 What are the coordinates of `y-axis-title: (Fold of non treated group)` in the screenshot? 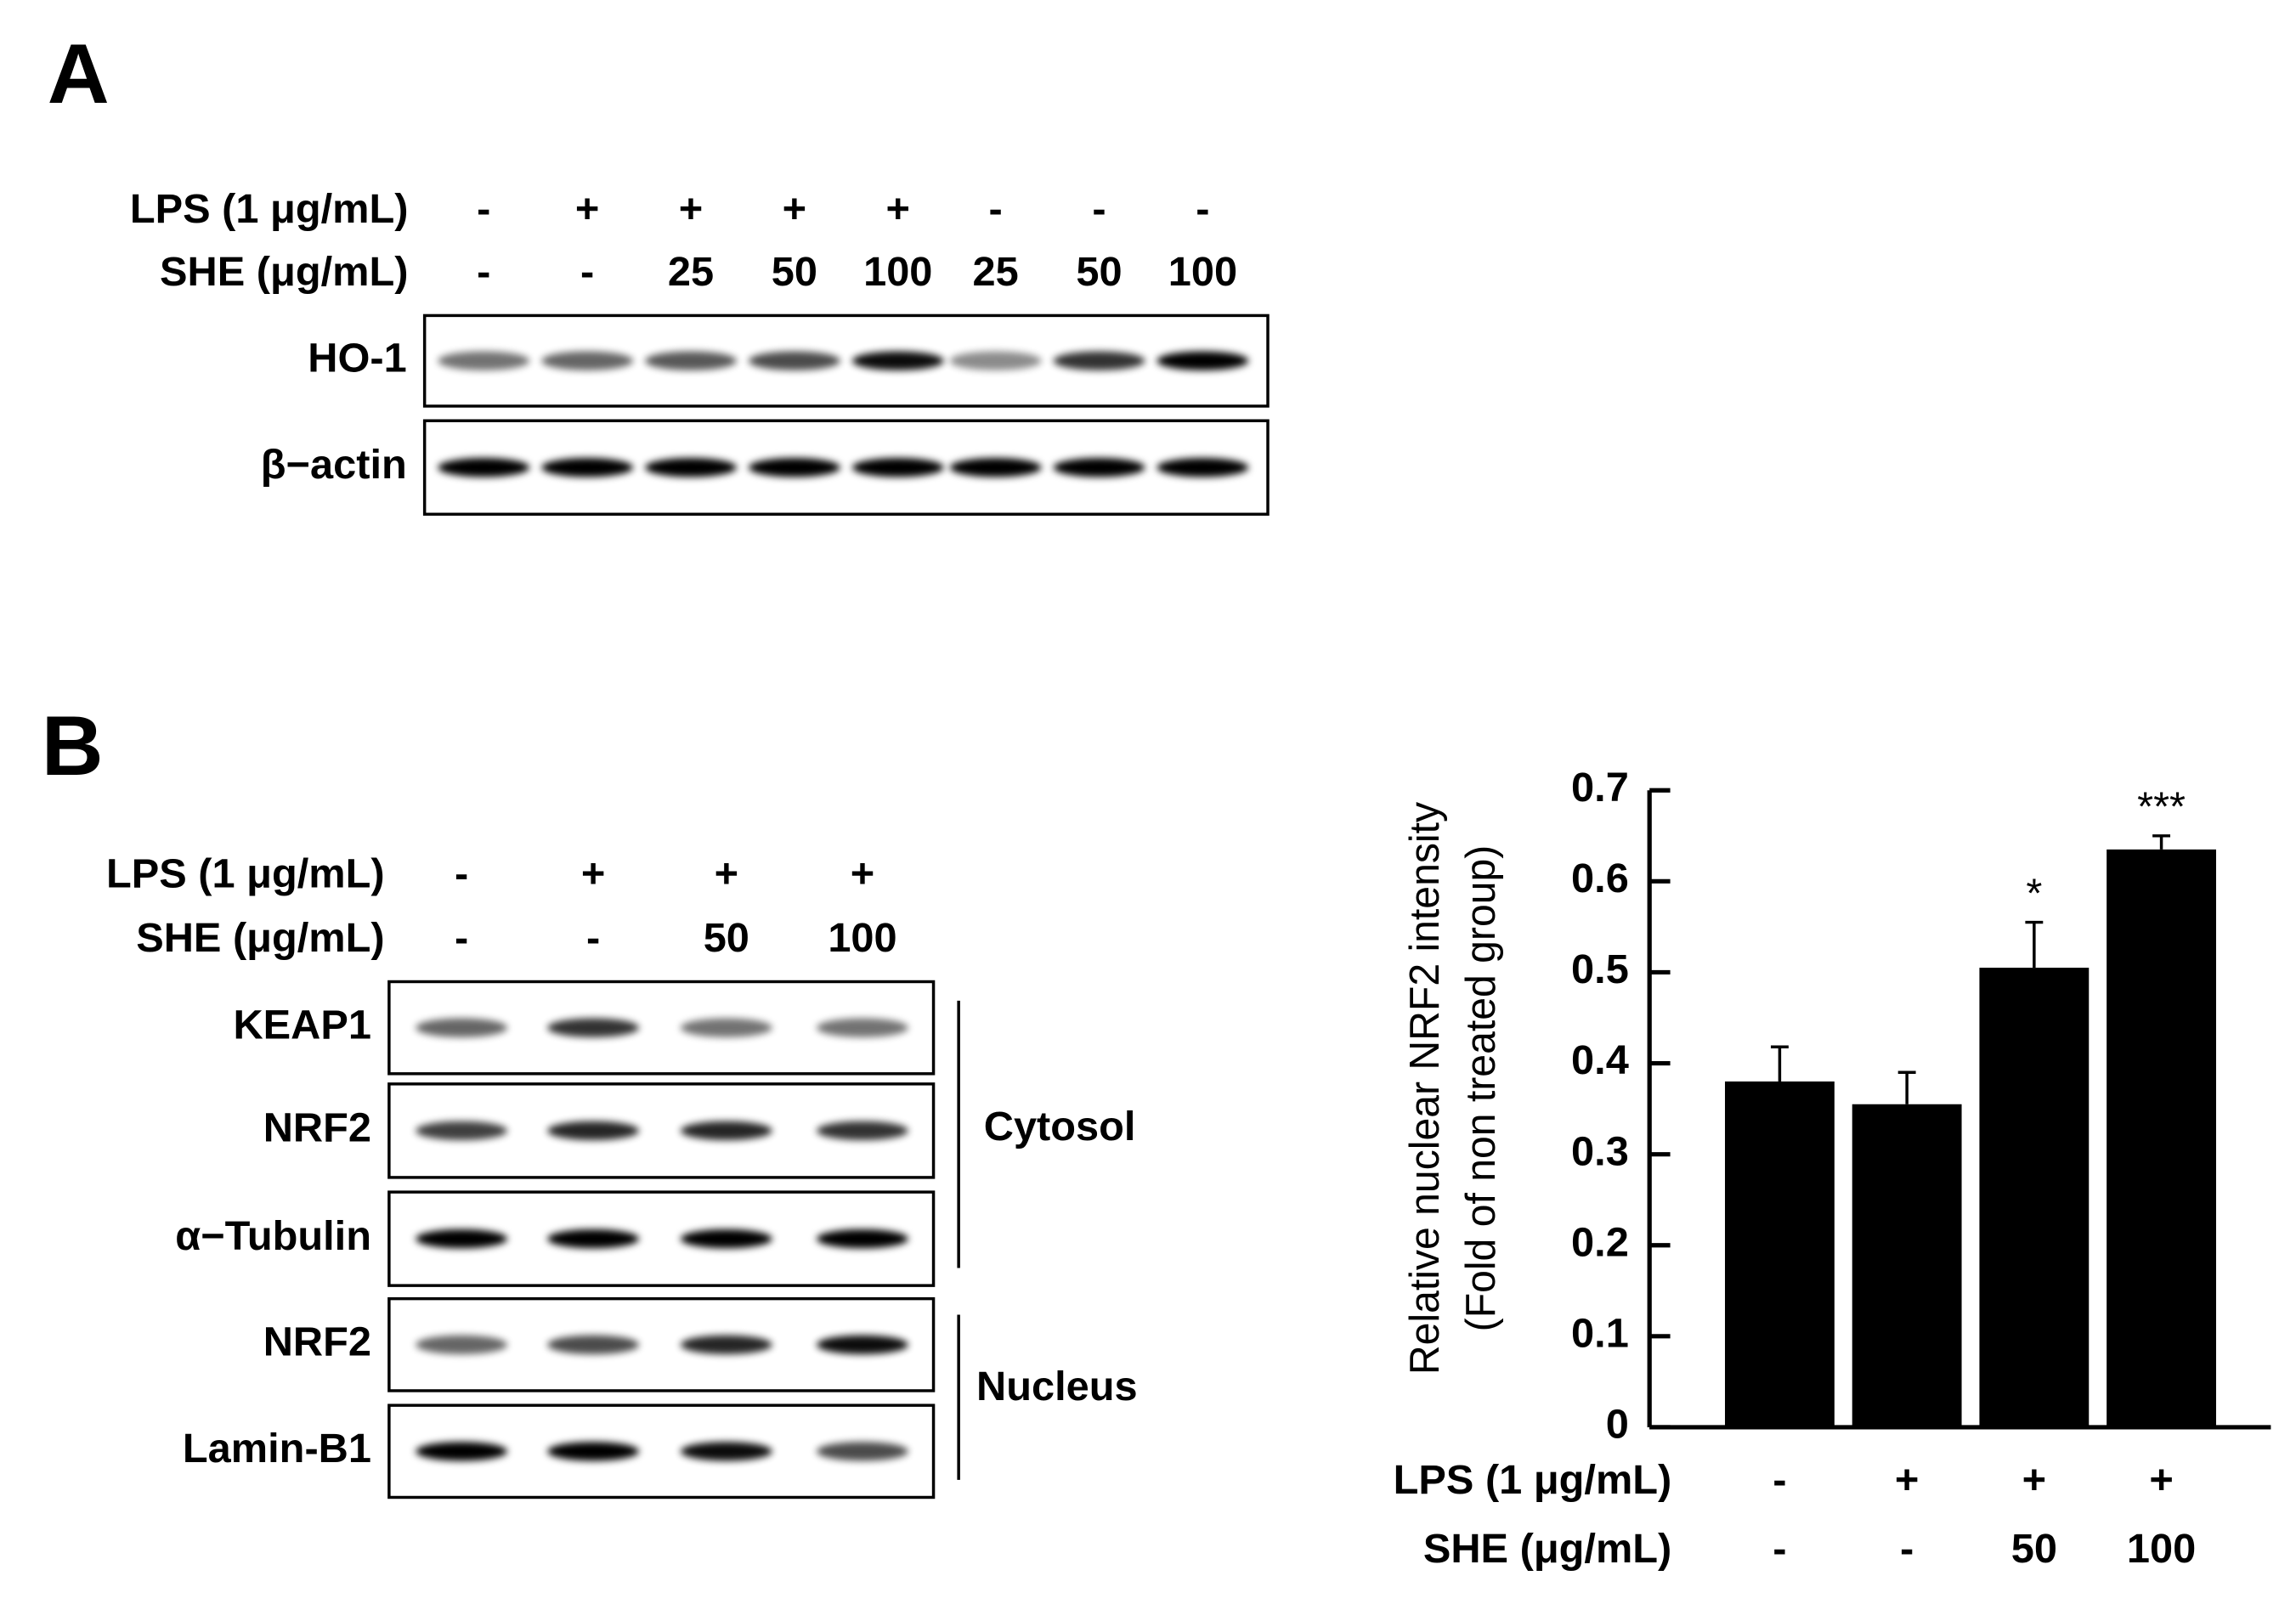 It's located at (1481, 1088).